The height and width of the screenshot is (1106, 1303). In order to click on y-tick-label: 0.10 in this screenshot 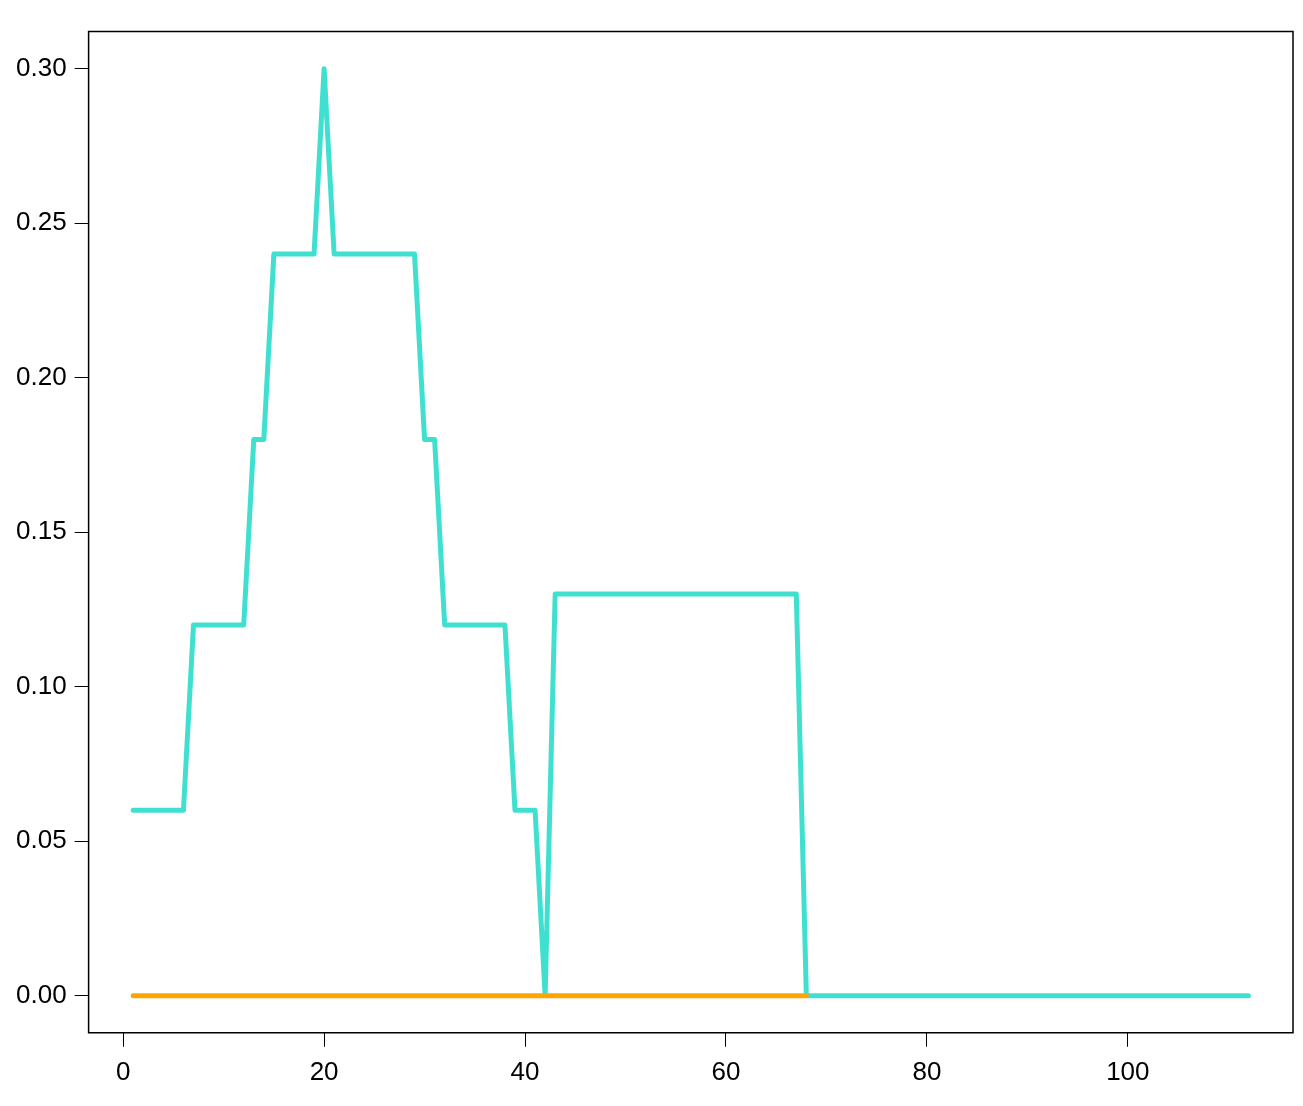, I will do `click(41, 684)`.